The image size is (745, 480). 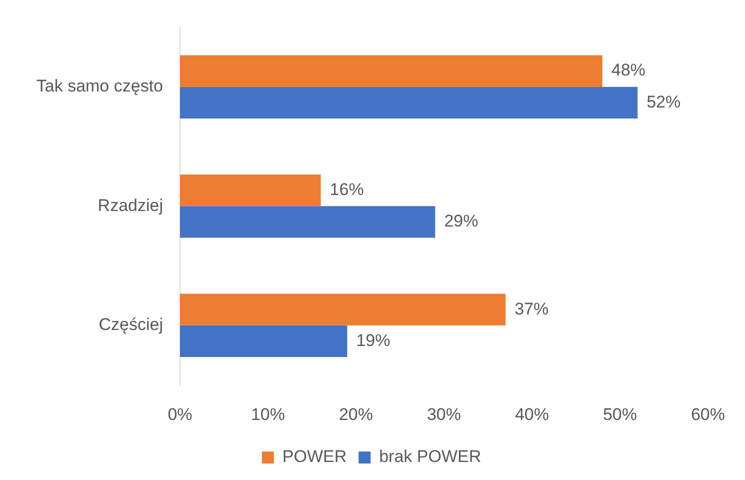 What do you see at coordinates (268, 414) in the screenshot?
I see `x-tick-label: 10%` at bounding box center [268, 414].